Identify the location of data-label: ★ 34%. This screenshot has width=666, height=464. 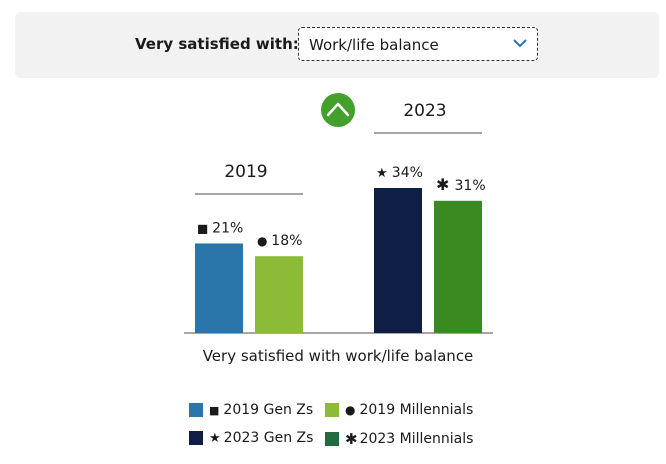
(399, 173).